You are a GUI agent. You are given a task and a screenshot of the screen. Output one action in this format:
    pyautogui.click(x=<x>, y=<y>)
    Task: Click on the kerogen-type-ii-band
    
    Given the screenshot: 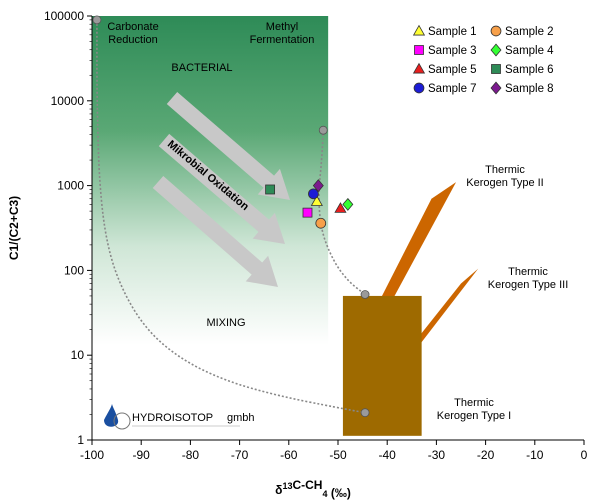 What is the action you would take?
    pyautogui.click(x=414, y=248)
    